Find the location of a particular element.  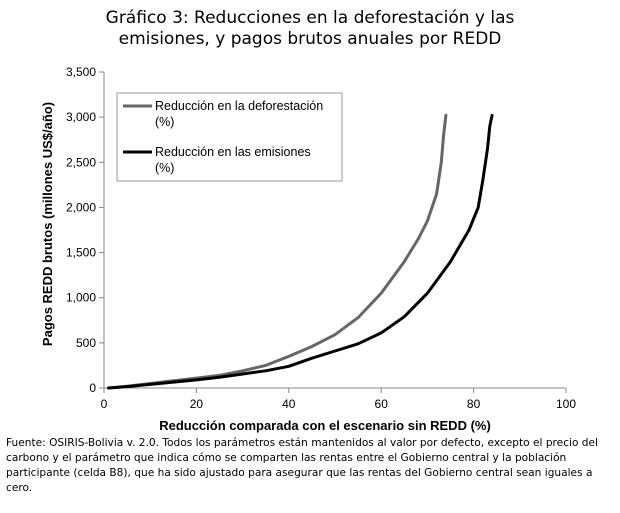

legend-label-2-unit: (%) is located at coordinates (164, 168).